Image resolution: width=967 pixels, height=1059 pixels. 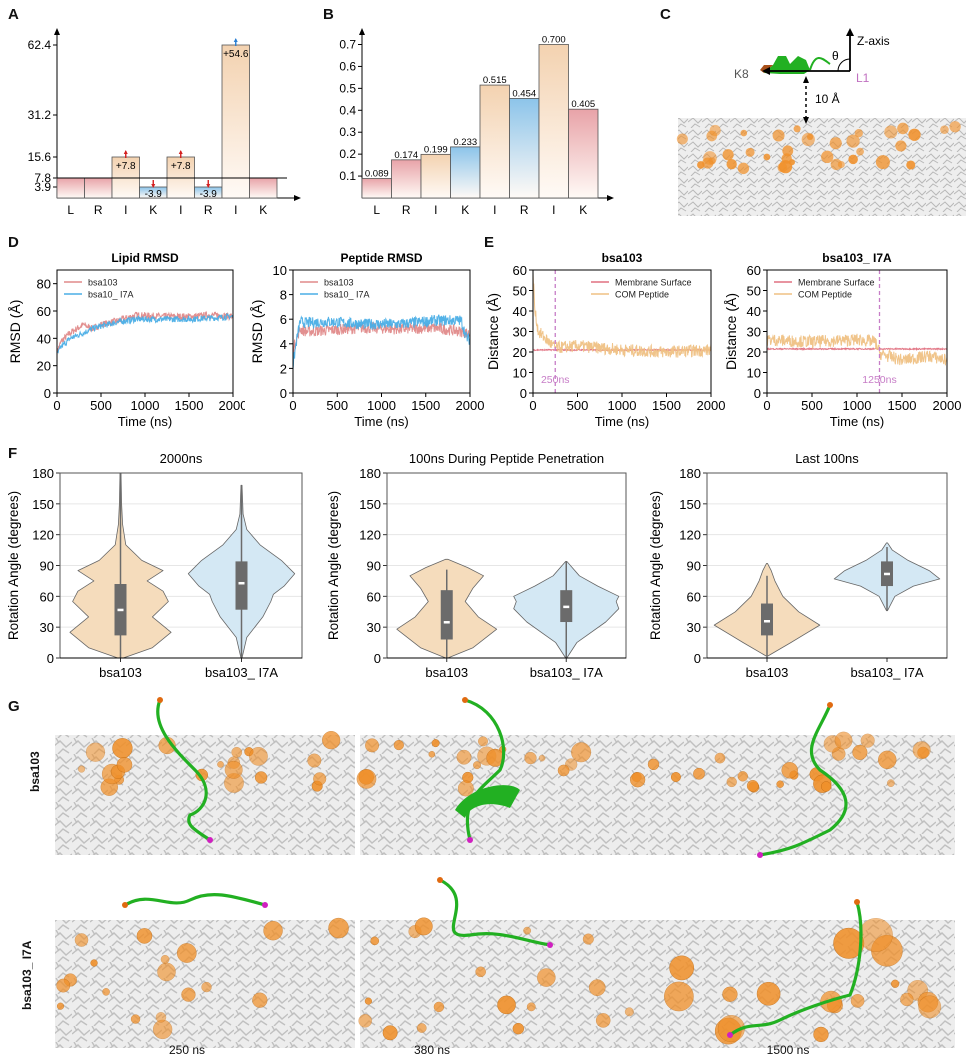 What do you see at coordinates (523, 393) in the screenshot?
I see `y-tick-label: 0` at bounding box center [523, 393].